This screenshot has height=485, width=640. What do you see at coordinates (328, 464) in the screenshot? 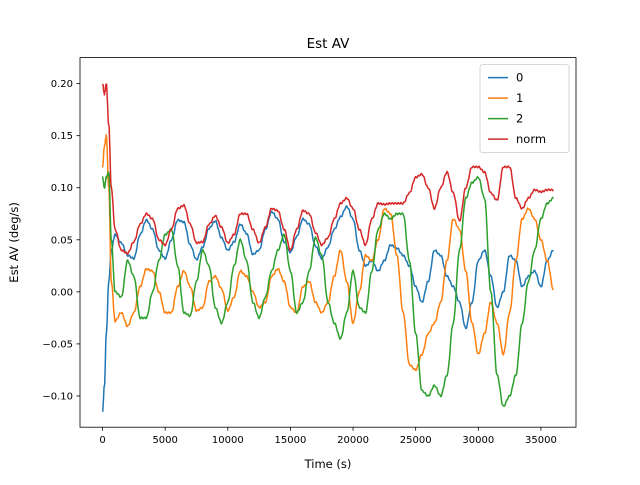
I see `x-axis-label: Time (s)` at bounding box center [328, 464].